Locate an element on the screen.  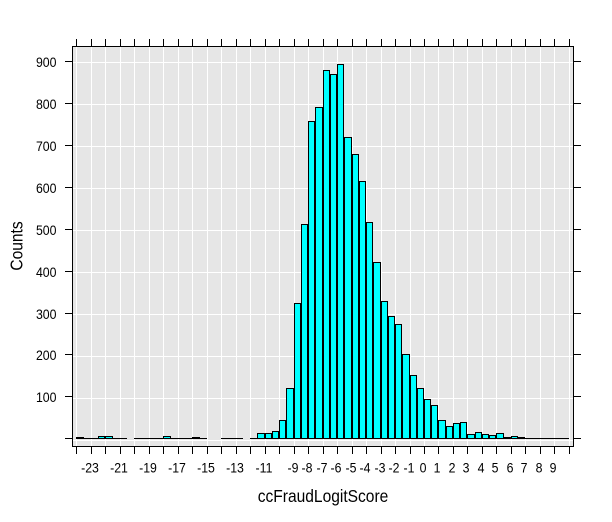
svg-text: -13 is located at coordinates (235, 468).